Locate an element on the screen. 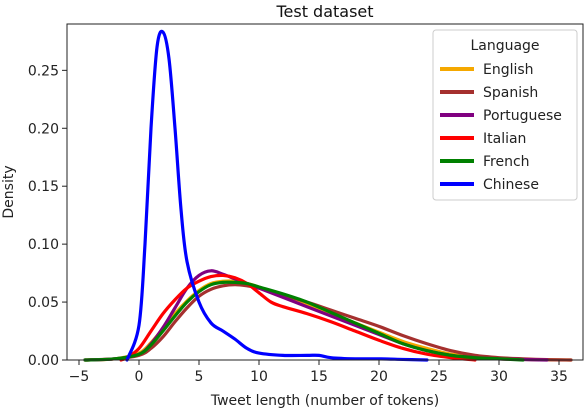 Image resolution: width=586 pixels, height=408 pixels. legend-box is located at coordinates (505, 115).